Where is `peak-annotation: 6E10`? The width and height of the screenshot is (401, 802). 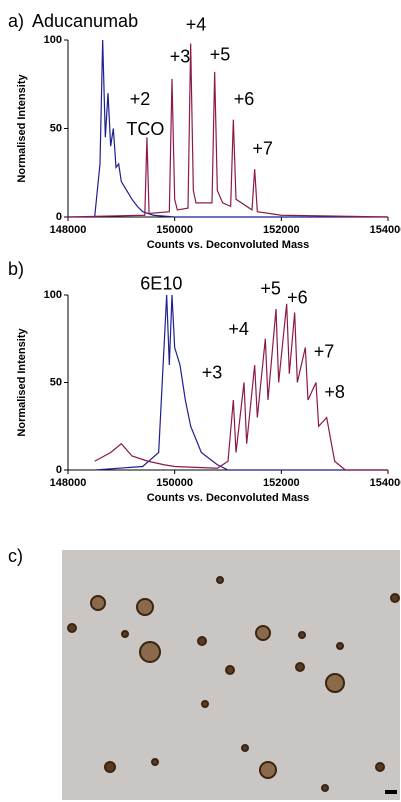
peak-annotation: 6E10 is located at coordinates (161, 283).